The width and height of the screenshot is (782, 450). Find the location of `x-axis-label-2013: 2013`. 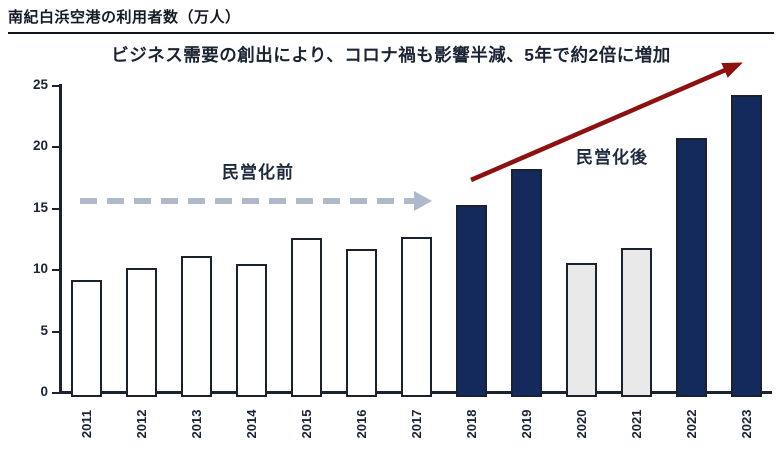

x-axis-label-2013: 2013 is located at coordinates (196, 424).